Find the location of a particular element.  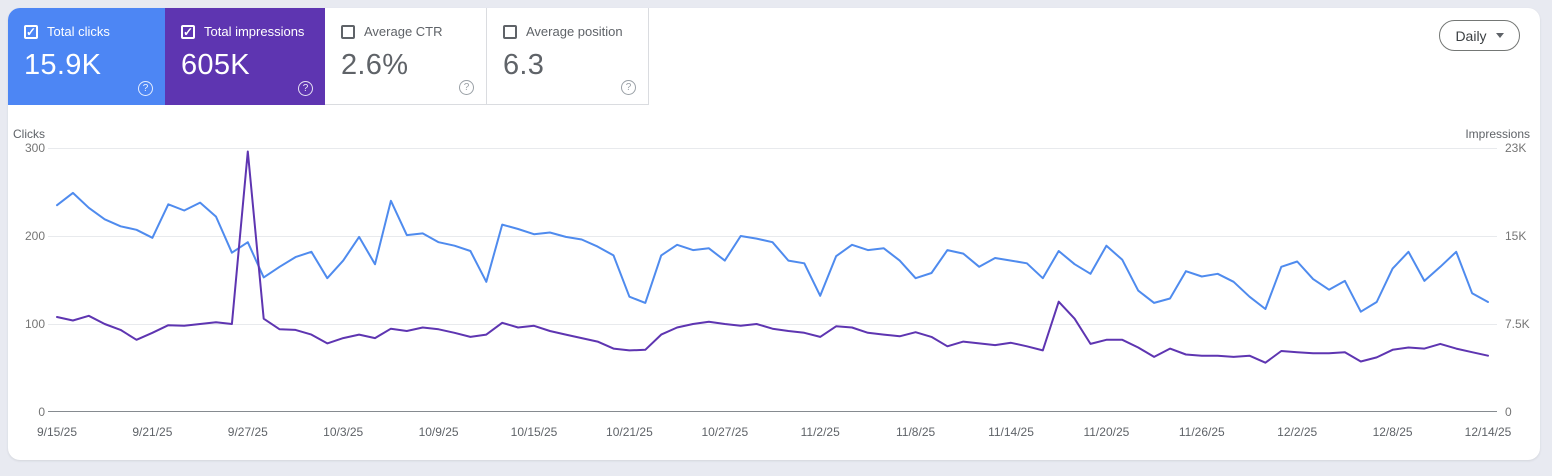

x-axis-tick-label: 11/8/25 is located at coordinates (916, 432).